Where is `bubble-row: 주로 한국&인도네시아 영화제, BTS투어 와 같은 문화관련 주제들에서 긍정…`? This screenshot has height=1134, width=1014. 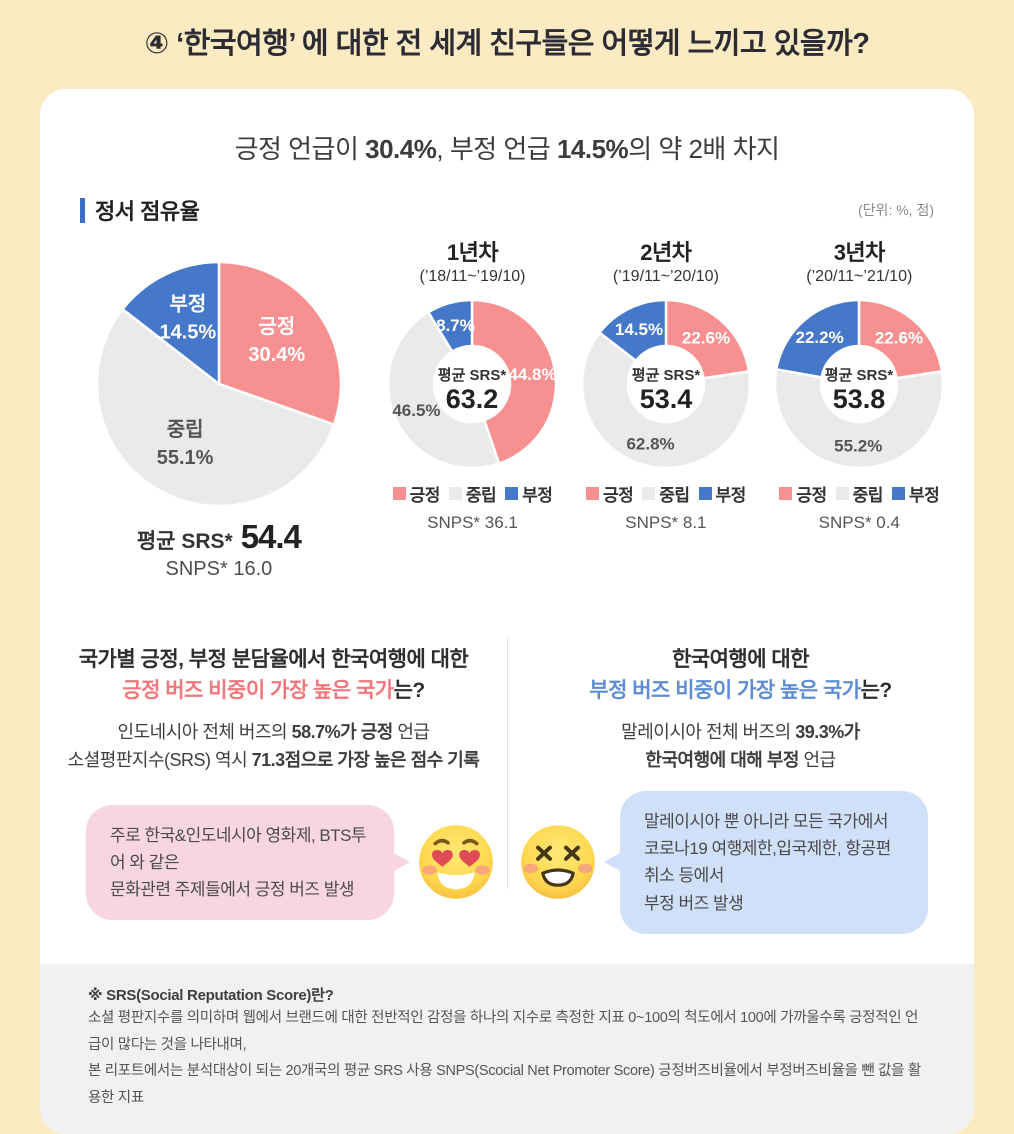
bubble-row: 주로 한국&인도네시아 영화제, BTS투어 와 같은 문화관련 주제들에서 긍정… is located at coordinates (507, 862).